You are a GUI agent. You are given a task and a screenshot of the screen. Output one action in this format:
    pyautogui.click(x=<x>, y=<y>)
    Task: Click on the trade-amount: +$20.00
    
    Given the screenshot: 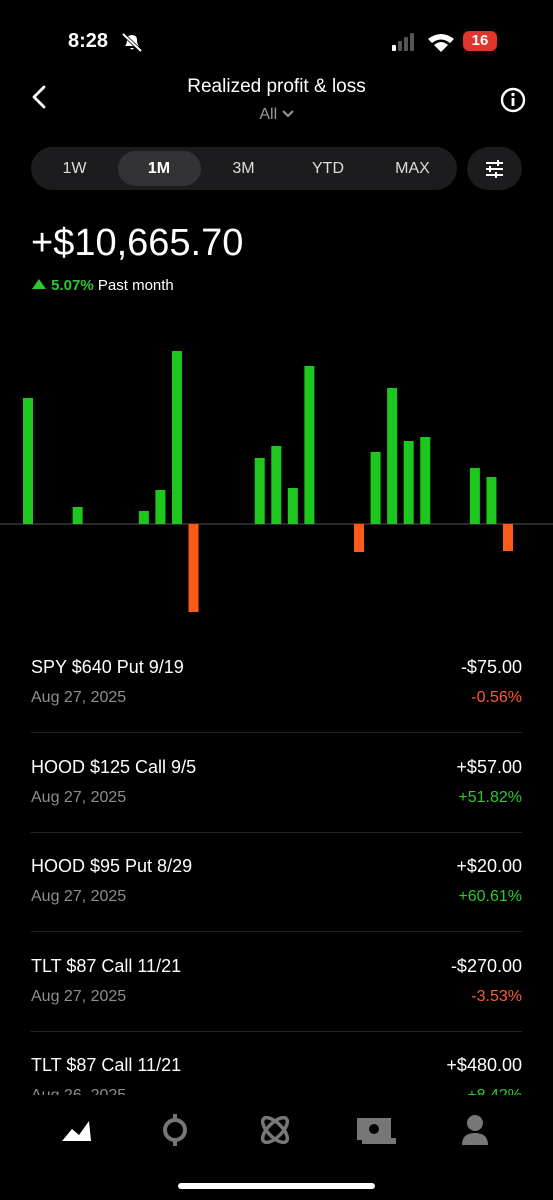 What is the action you would take?
    pyautogui.click(x=489, y=866)
    